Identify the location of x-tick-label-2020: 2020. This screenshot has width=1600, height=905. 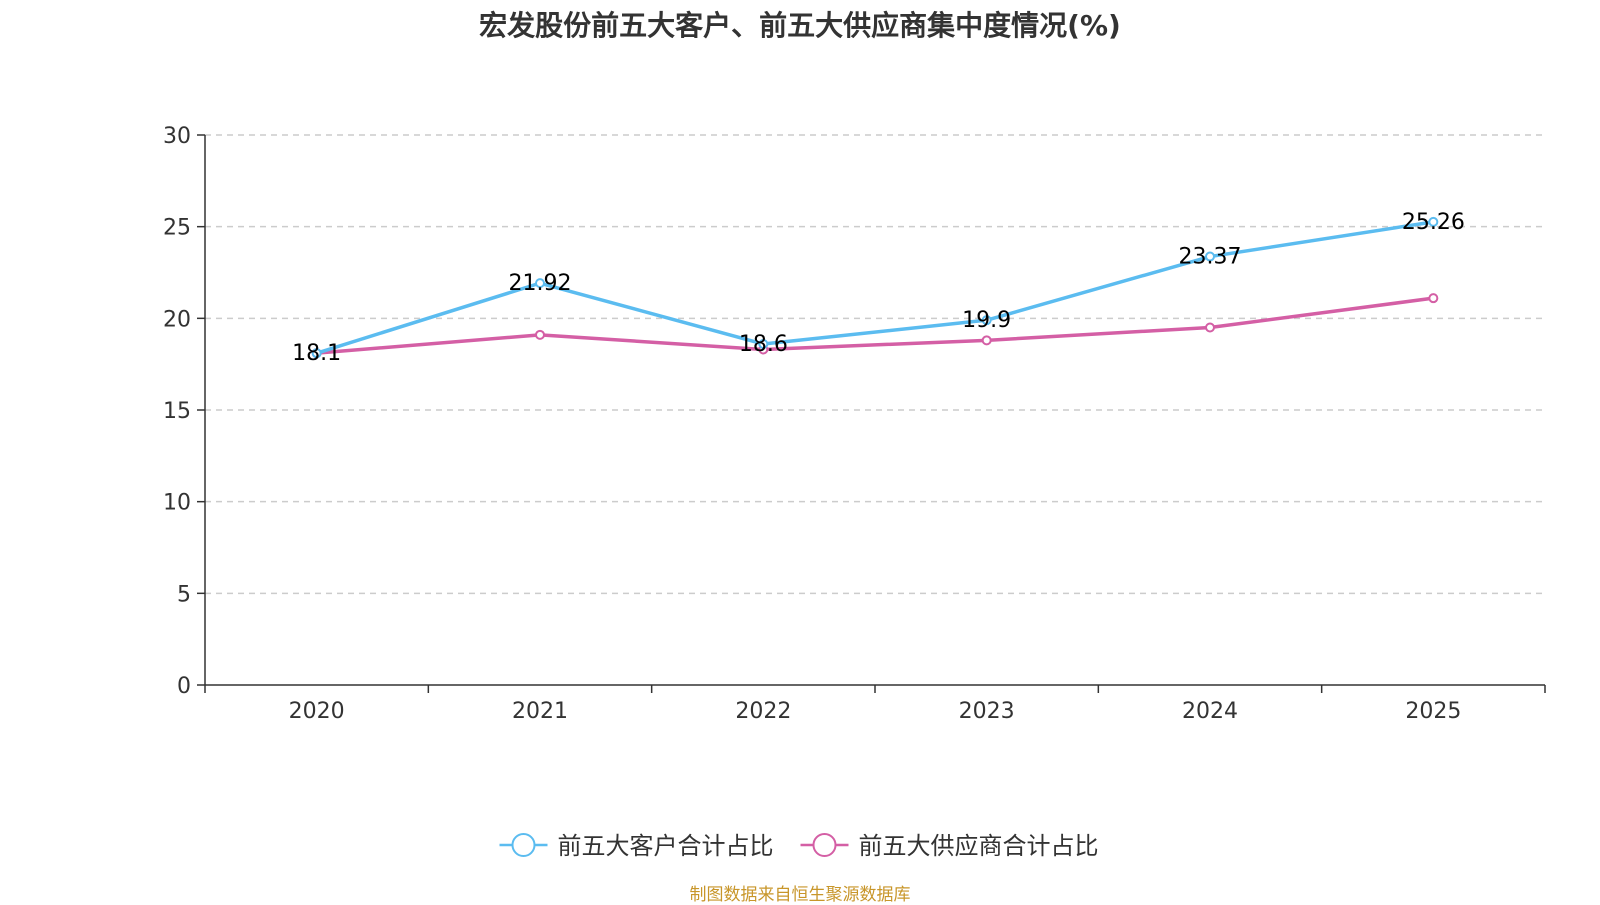
(317, 711).